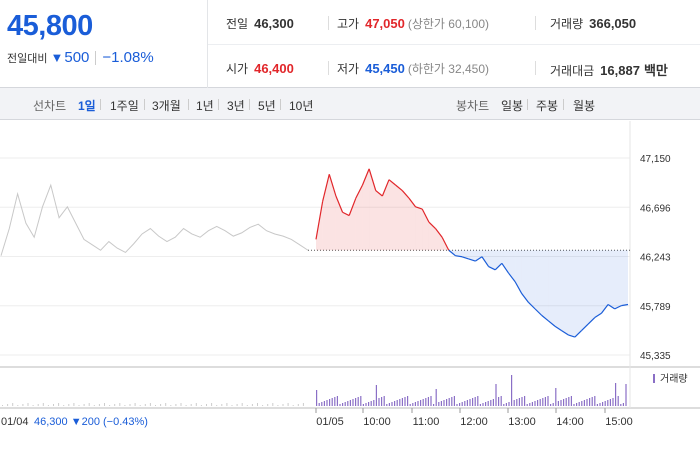 Image resolution: width=700 pixels, height=450 pixels. I want to click on trade-value-amount: 16,887, so click(620, 70).